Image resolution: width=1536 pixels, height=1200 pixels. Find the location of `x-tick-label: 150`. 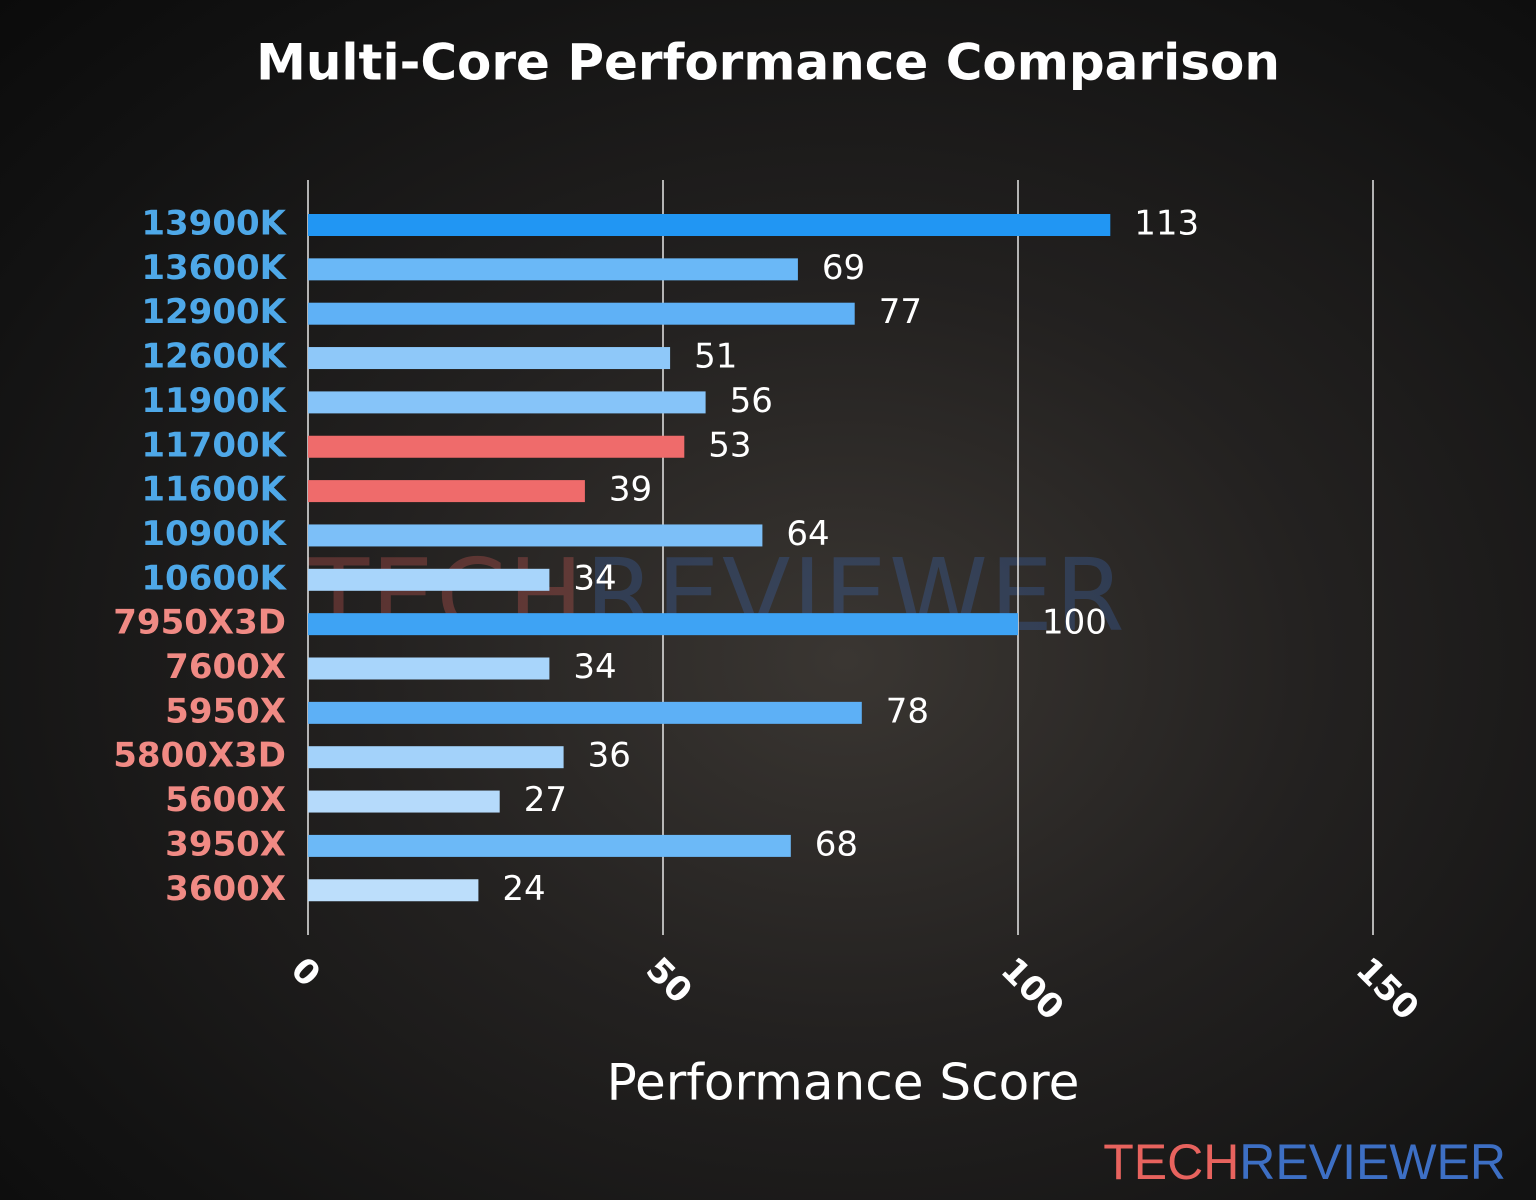

x-tick-label: 150 is located at coordinates (1387, 989).